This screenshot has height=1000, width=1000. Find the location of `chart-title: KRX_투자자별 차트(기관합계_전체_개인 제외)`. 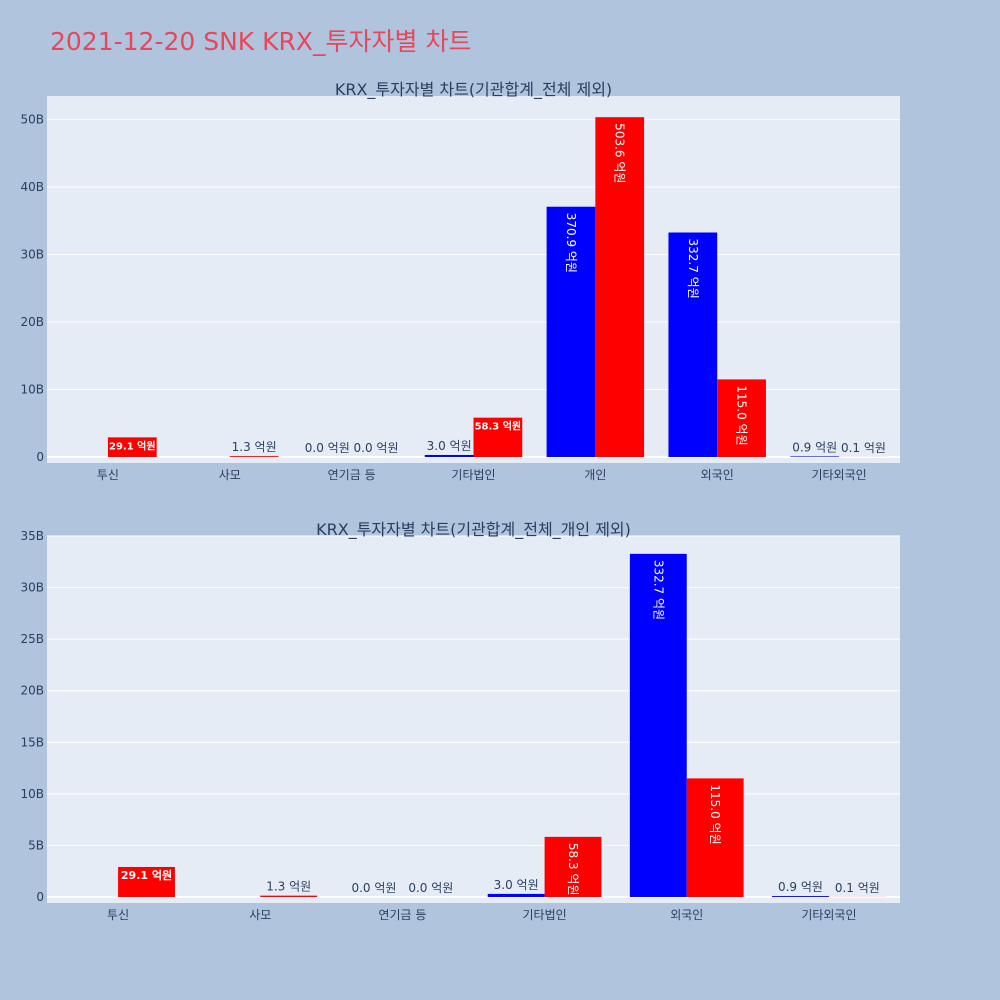

chart-title: KRX_투자자별 차트(기관합계_전체_개인 제외) is located at coordinates (473, 530).